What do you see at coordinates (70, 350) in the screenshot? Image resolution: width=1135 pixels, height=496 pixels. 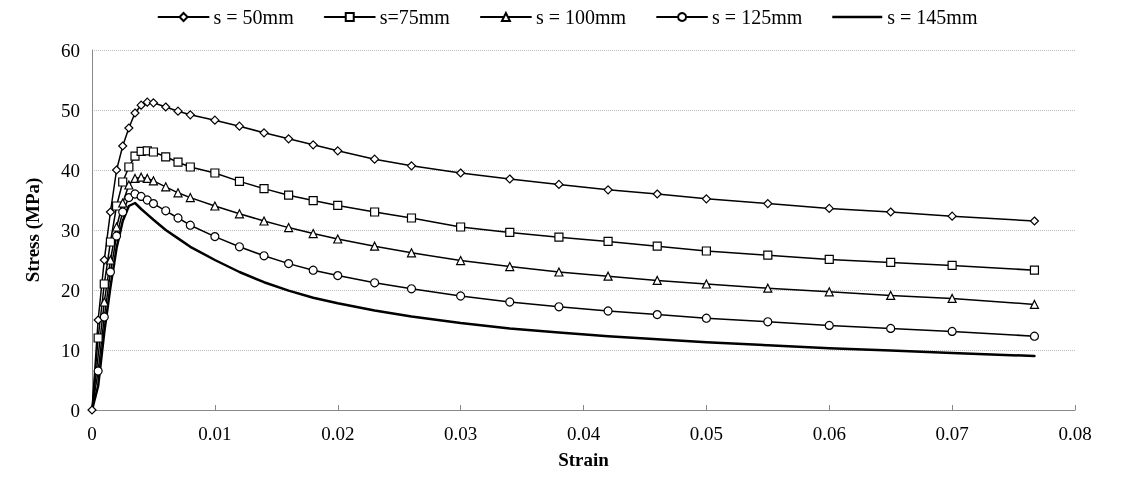 I see `y-tick-label: 10` at bounding box center [70, 350].